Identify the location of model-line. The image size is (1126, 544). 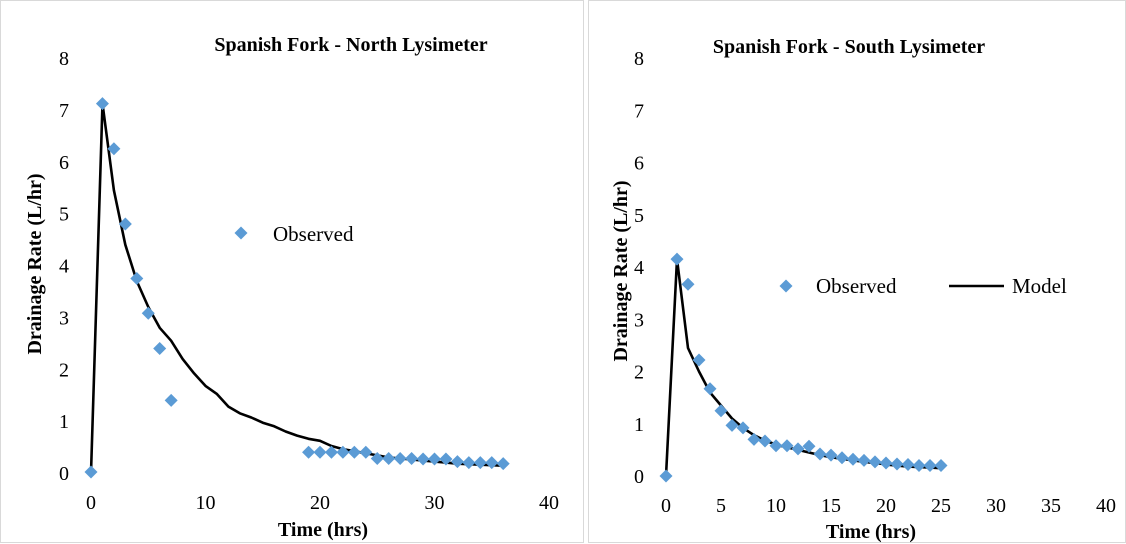
(803, 367).